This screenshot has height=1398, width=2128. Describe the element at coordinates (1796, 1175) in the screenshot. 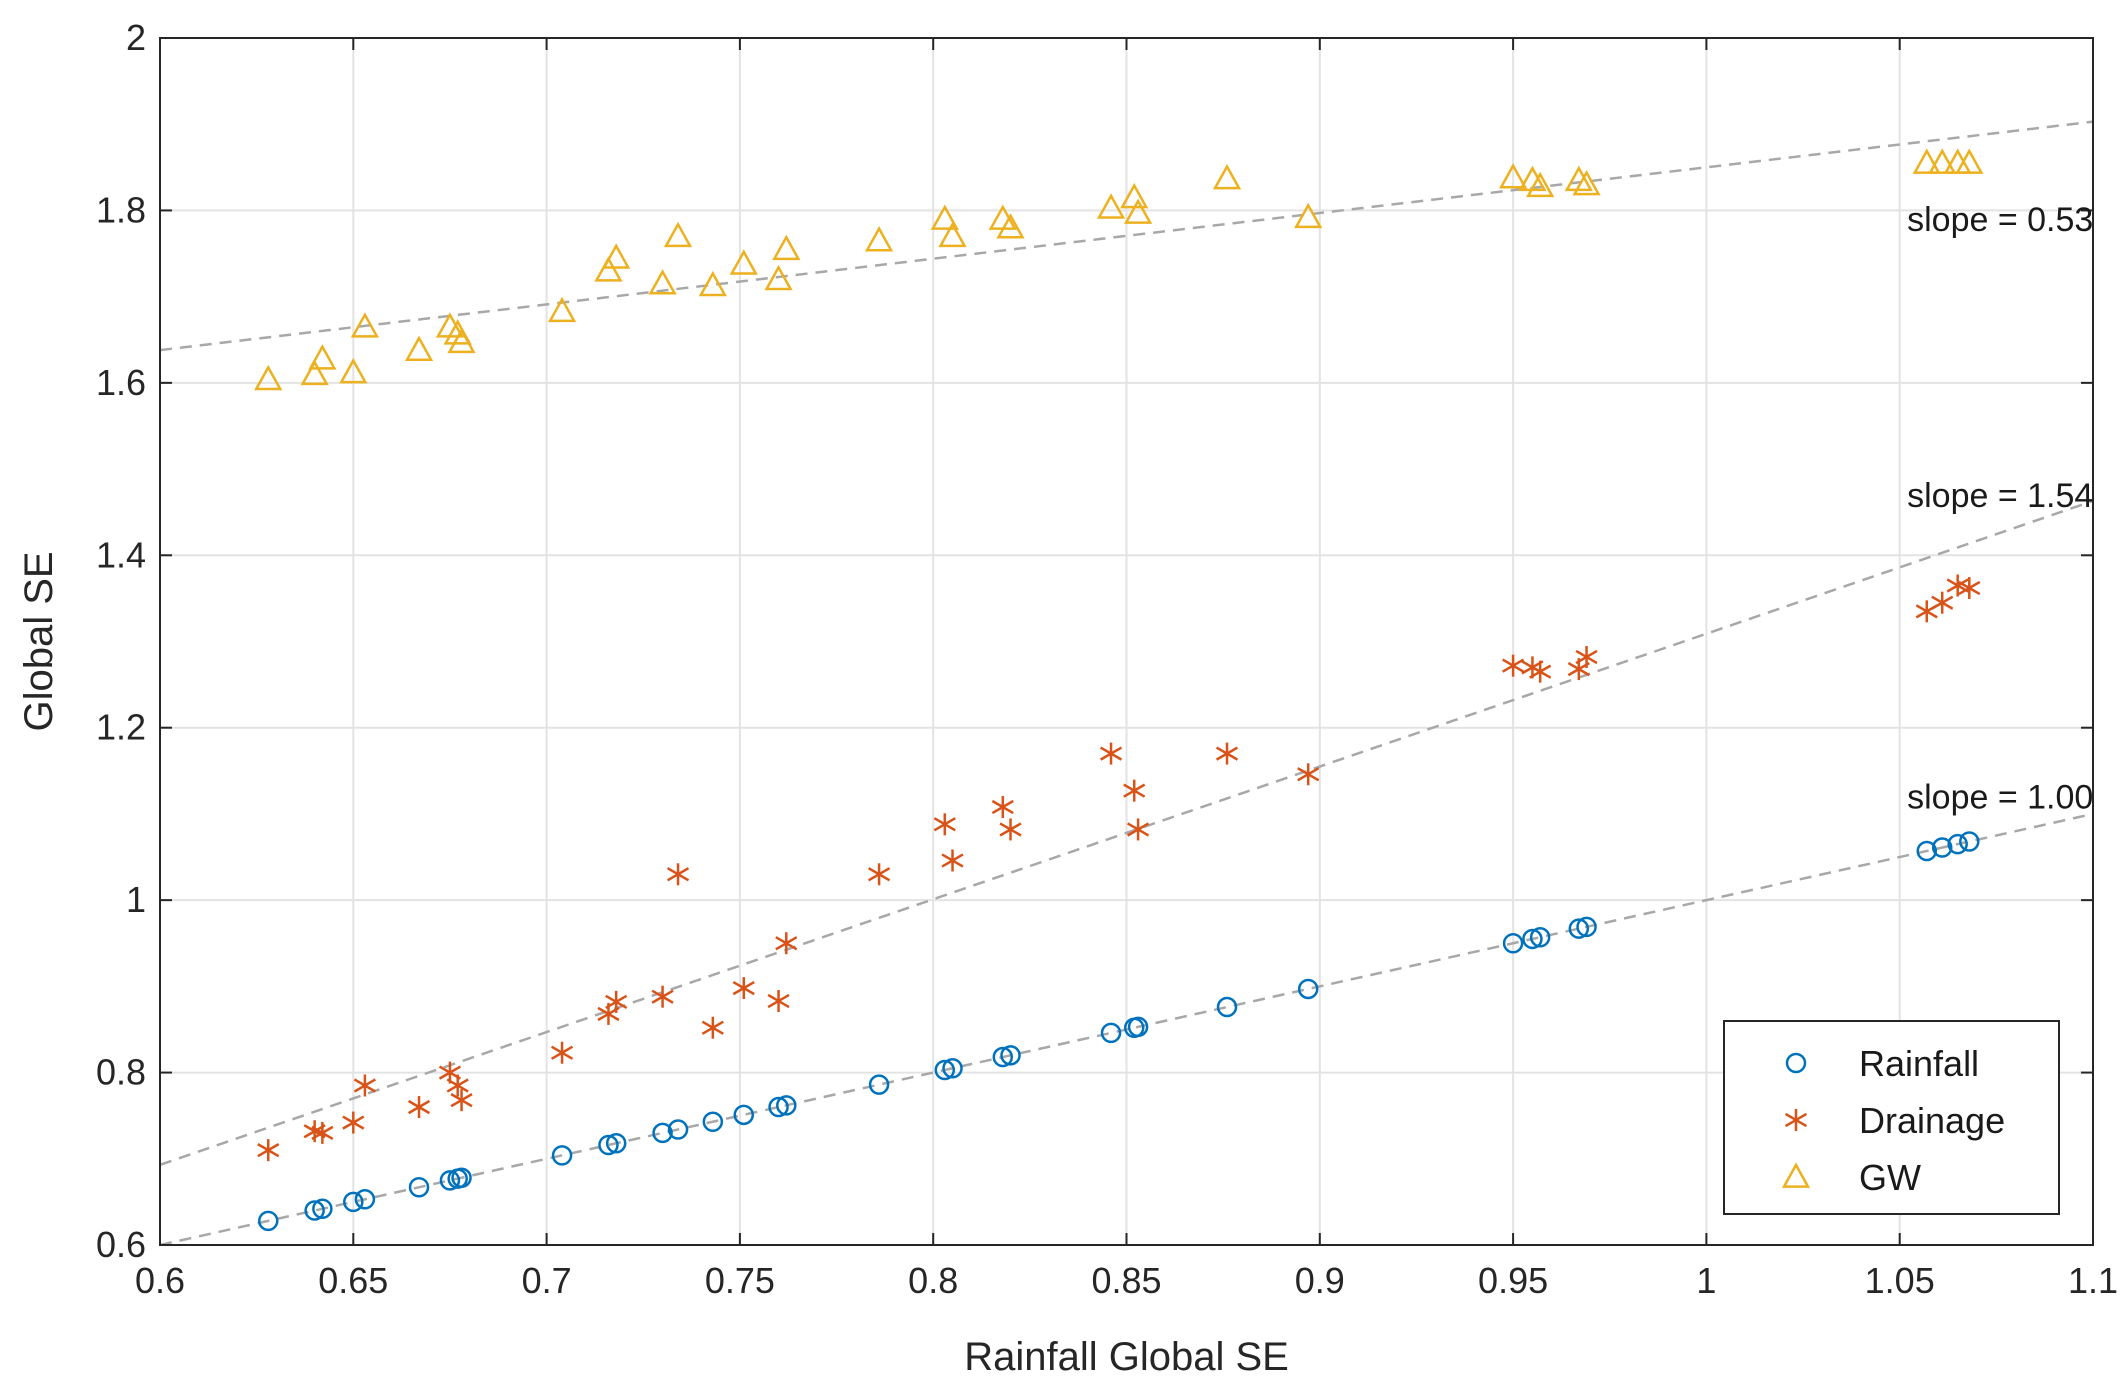

I see `legend-marker-gw` at that location.